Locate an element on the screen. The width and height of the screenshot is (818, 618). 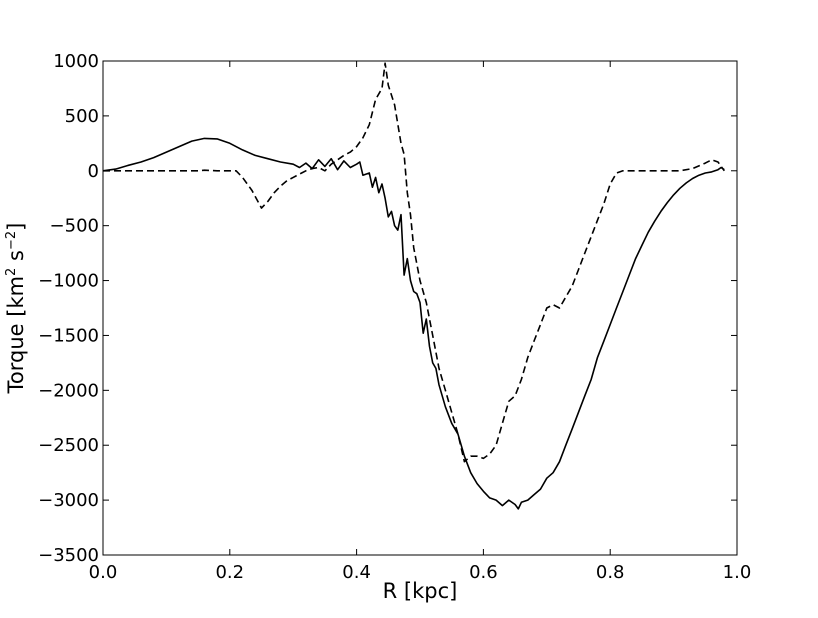
y-axis-label-main: Torque [km is located at coordinates (16, 335).